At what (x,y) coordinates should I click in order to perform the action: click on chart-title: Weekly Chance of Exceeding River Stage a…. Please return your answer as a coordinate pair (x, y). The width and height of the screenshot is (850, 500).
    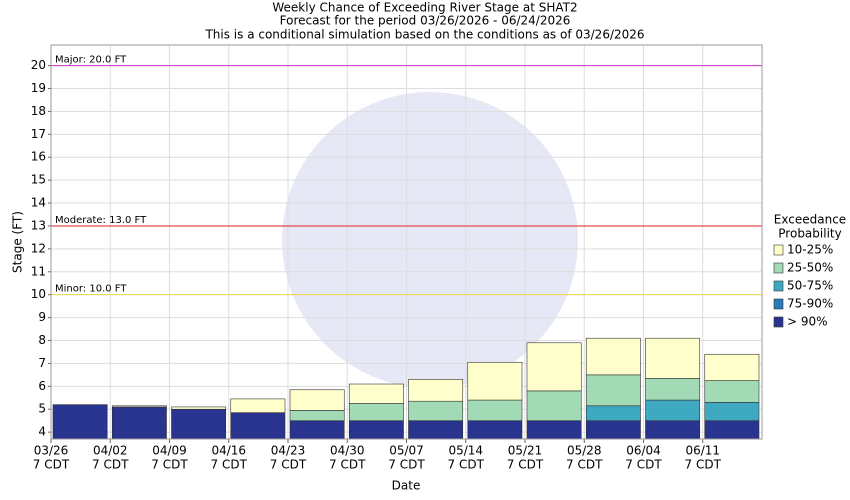
    Looking at the image, I should click on (424, 8).